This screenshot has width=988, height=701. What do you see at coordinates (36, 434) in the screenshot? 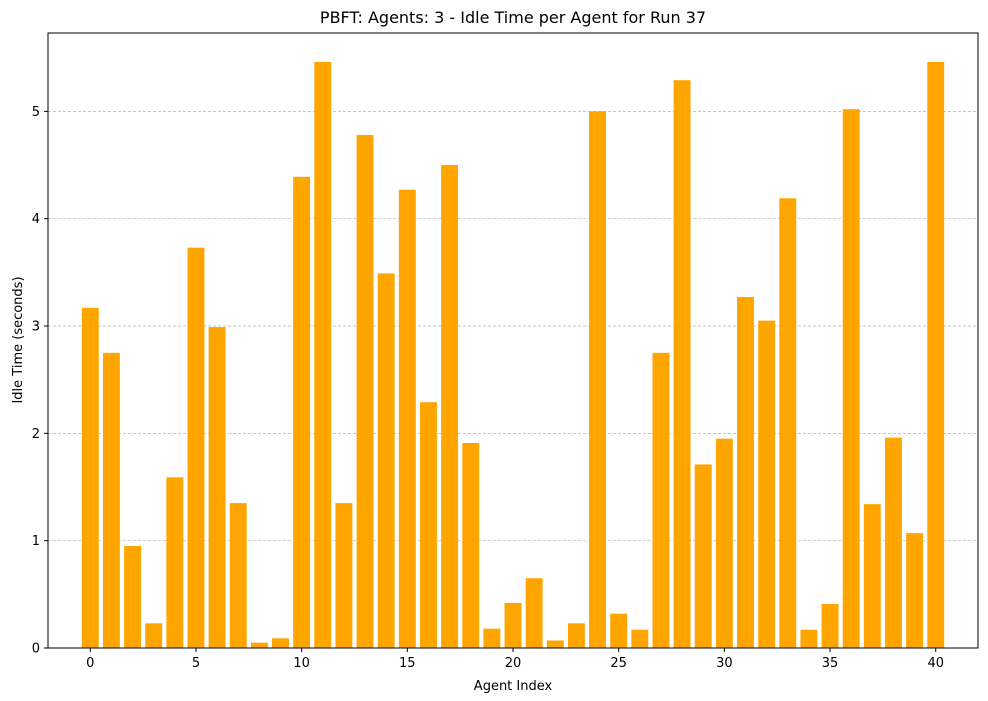
I see `y-tick-label-2: 2` at bounding box center [36, 434].